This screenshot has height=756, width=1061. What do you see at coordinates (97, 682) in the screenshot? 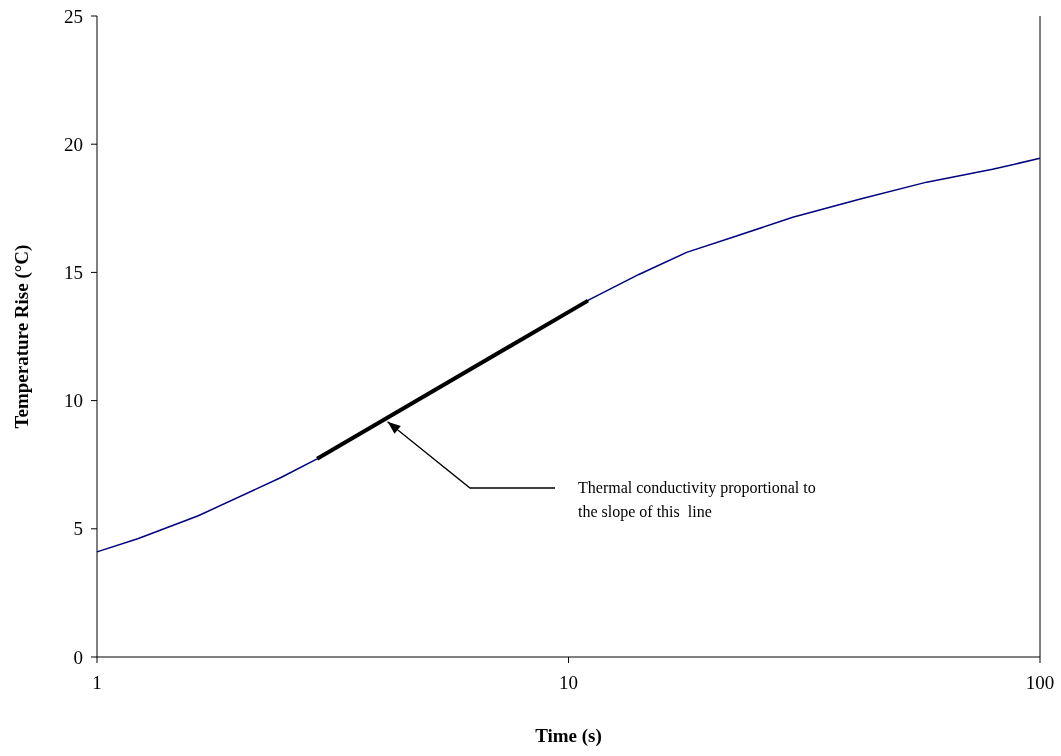
I see `x-tick-label: 1` at bounding box center [97, 682].